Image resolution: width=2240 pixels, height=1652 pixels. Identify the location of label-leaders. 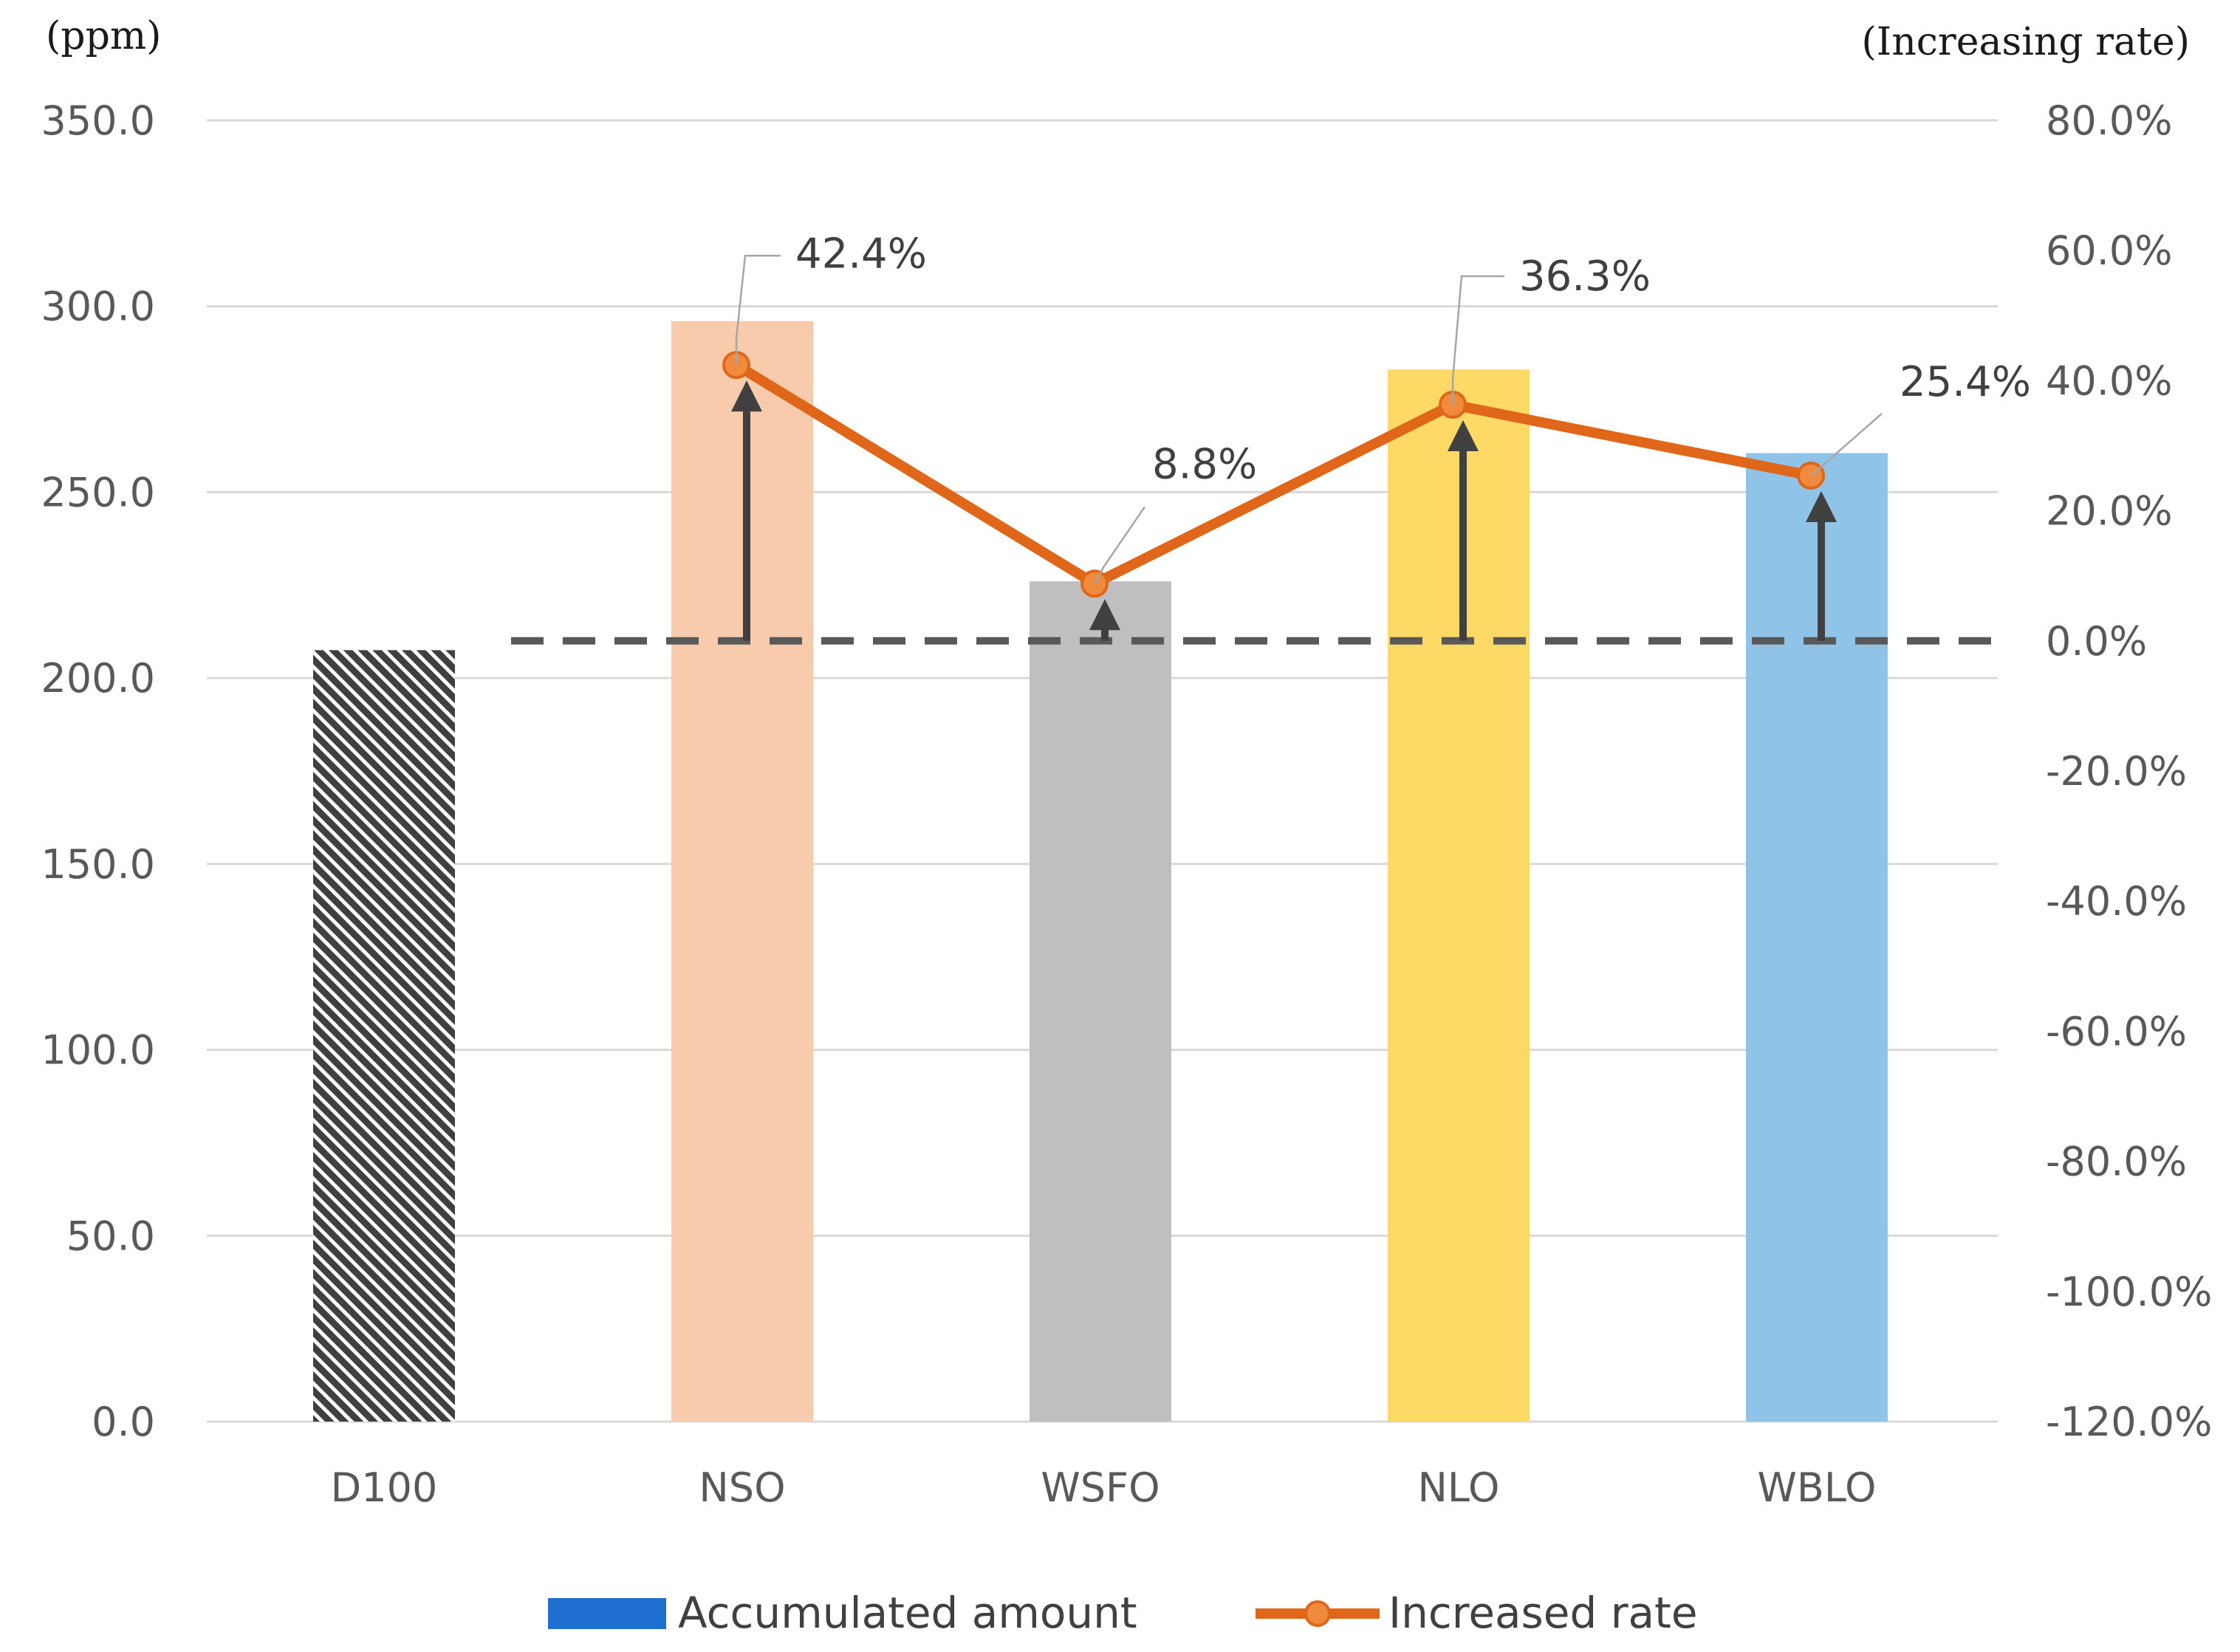
(1309, 419).